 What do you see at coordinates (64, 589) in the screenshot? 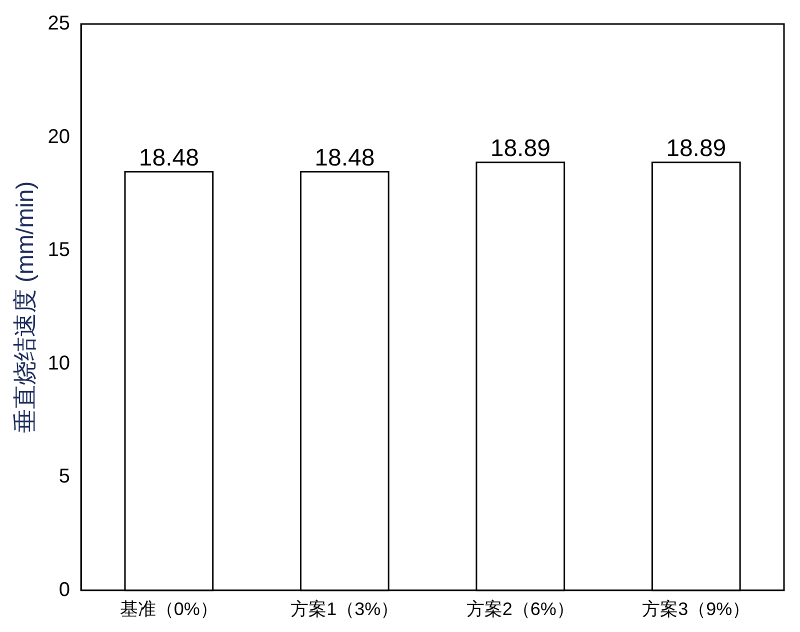
I see `y-tick-label: 0` at bounding box center [64, 589].